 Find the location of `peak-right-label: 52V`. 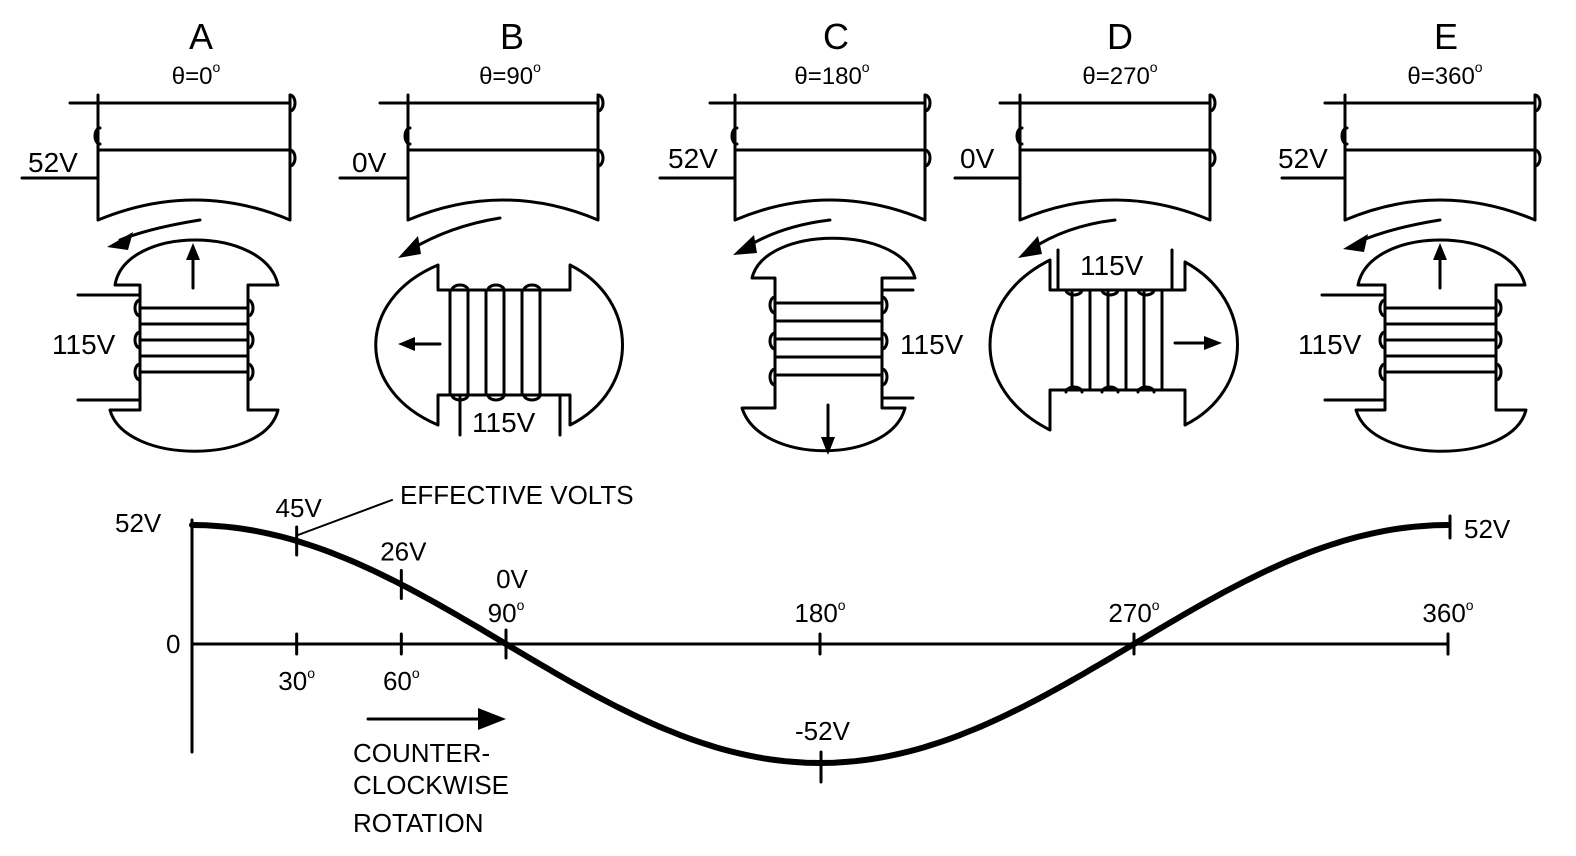

peak-right-label: 52V is located at coordinates (1487, 529).